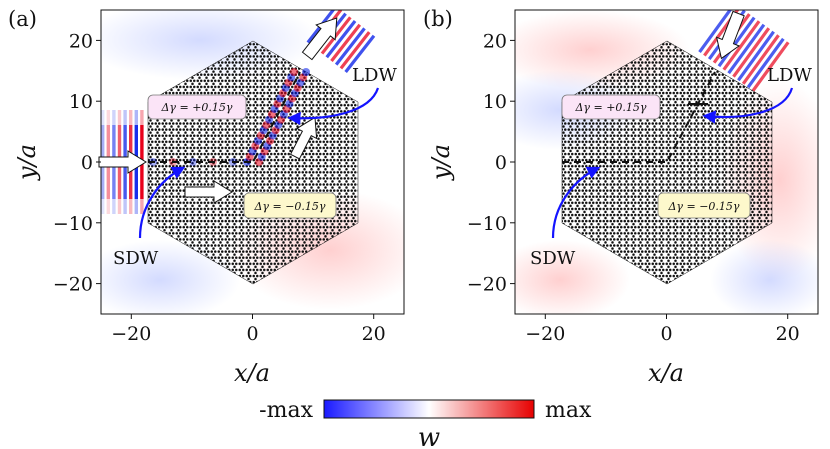 The height and width of the screenshot is (449, 830). What do you see at coordinates (666, 373) in the screenshot?
I see `panel-b-xlabel: x/a` at bounding box center [666, 373].